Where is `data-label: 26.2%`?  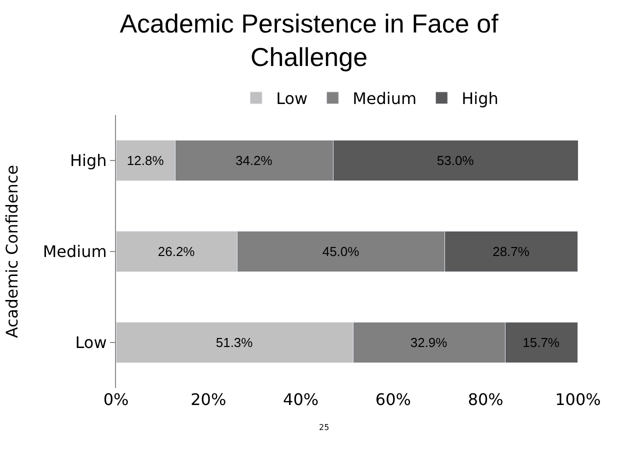 data-label: 26.2% is located at coordinates (177, 252).